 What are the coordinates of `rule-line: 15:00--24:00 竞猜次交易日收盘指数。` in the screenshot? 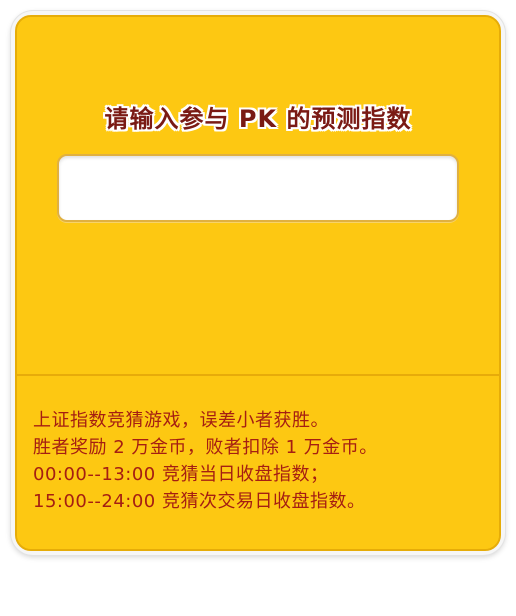 It's located at (199, 501).